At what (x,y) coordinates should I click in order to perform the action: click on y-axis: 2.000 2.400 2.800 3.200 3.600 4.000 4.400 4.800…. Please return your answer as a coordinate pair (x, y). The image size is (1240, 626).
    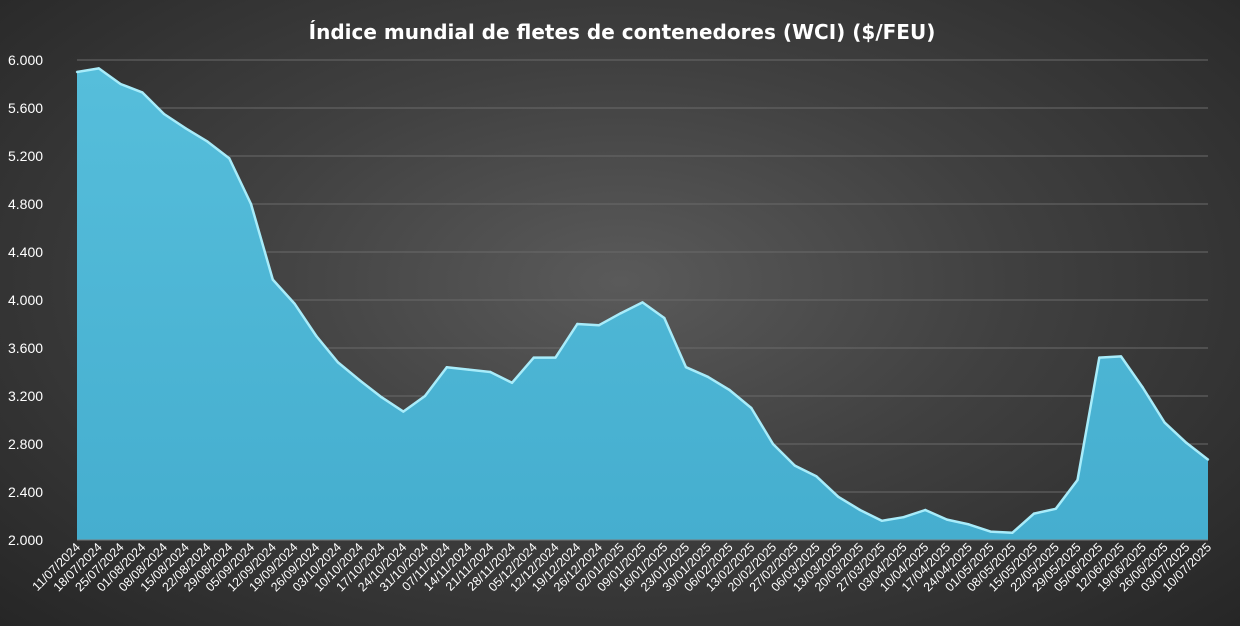
    Looking at the image, I should click on (25, 300).